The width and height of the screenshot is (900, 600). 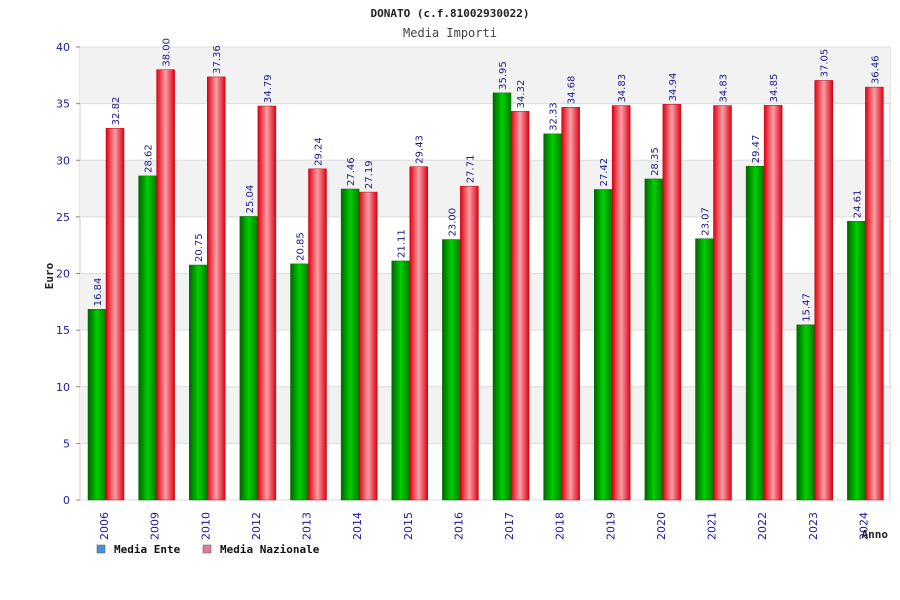 What do you see at coordinates (552, 317) in the screenshot?
I see `bar-media-ente-2018` at bounding box center [552, 317].